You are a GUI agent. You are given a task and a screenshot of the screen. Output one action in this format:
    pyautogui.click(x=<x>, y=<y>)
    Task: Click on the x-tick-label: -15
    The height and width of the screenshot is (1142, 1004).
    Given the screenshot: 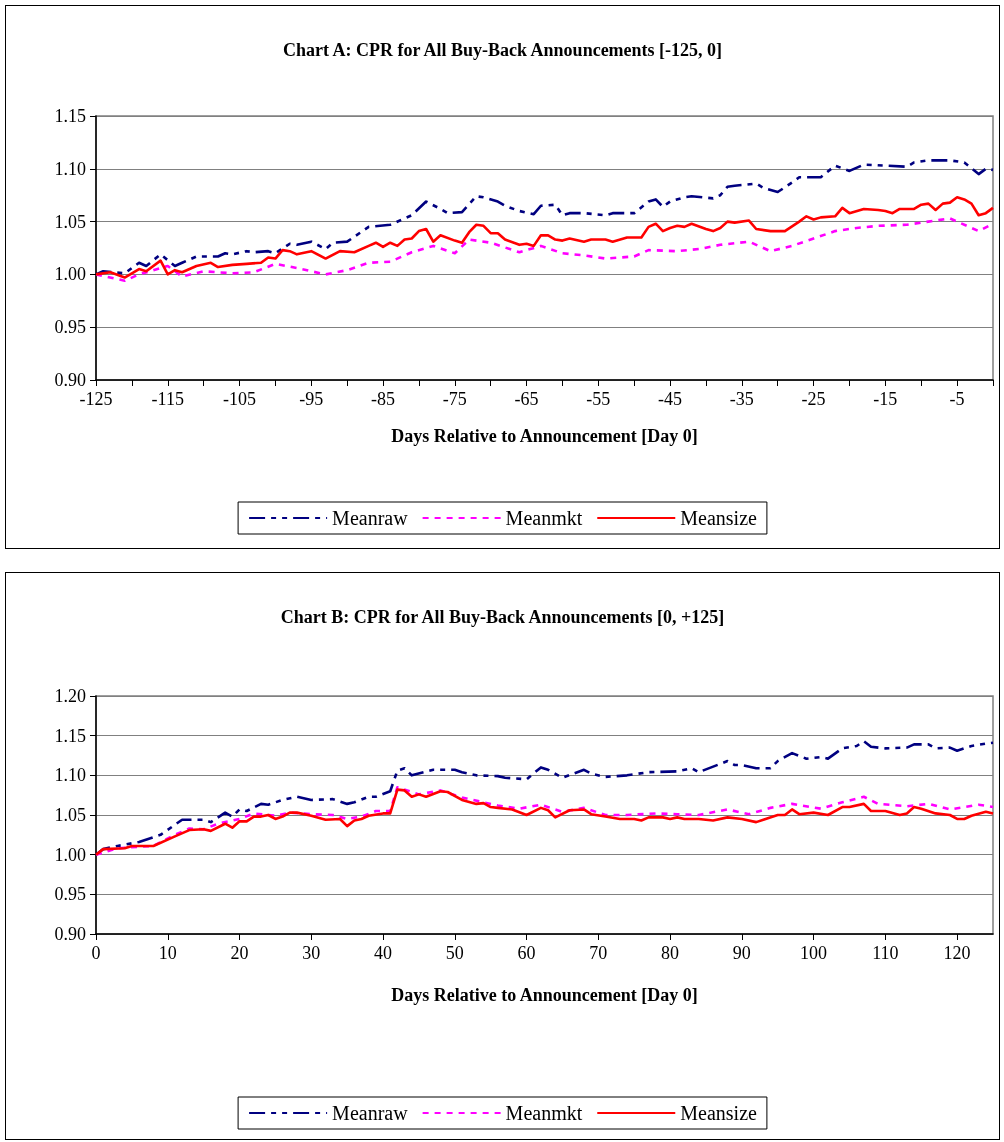 What is the action you would take?
    pyautogui.click(x=885, y=399)
    